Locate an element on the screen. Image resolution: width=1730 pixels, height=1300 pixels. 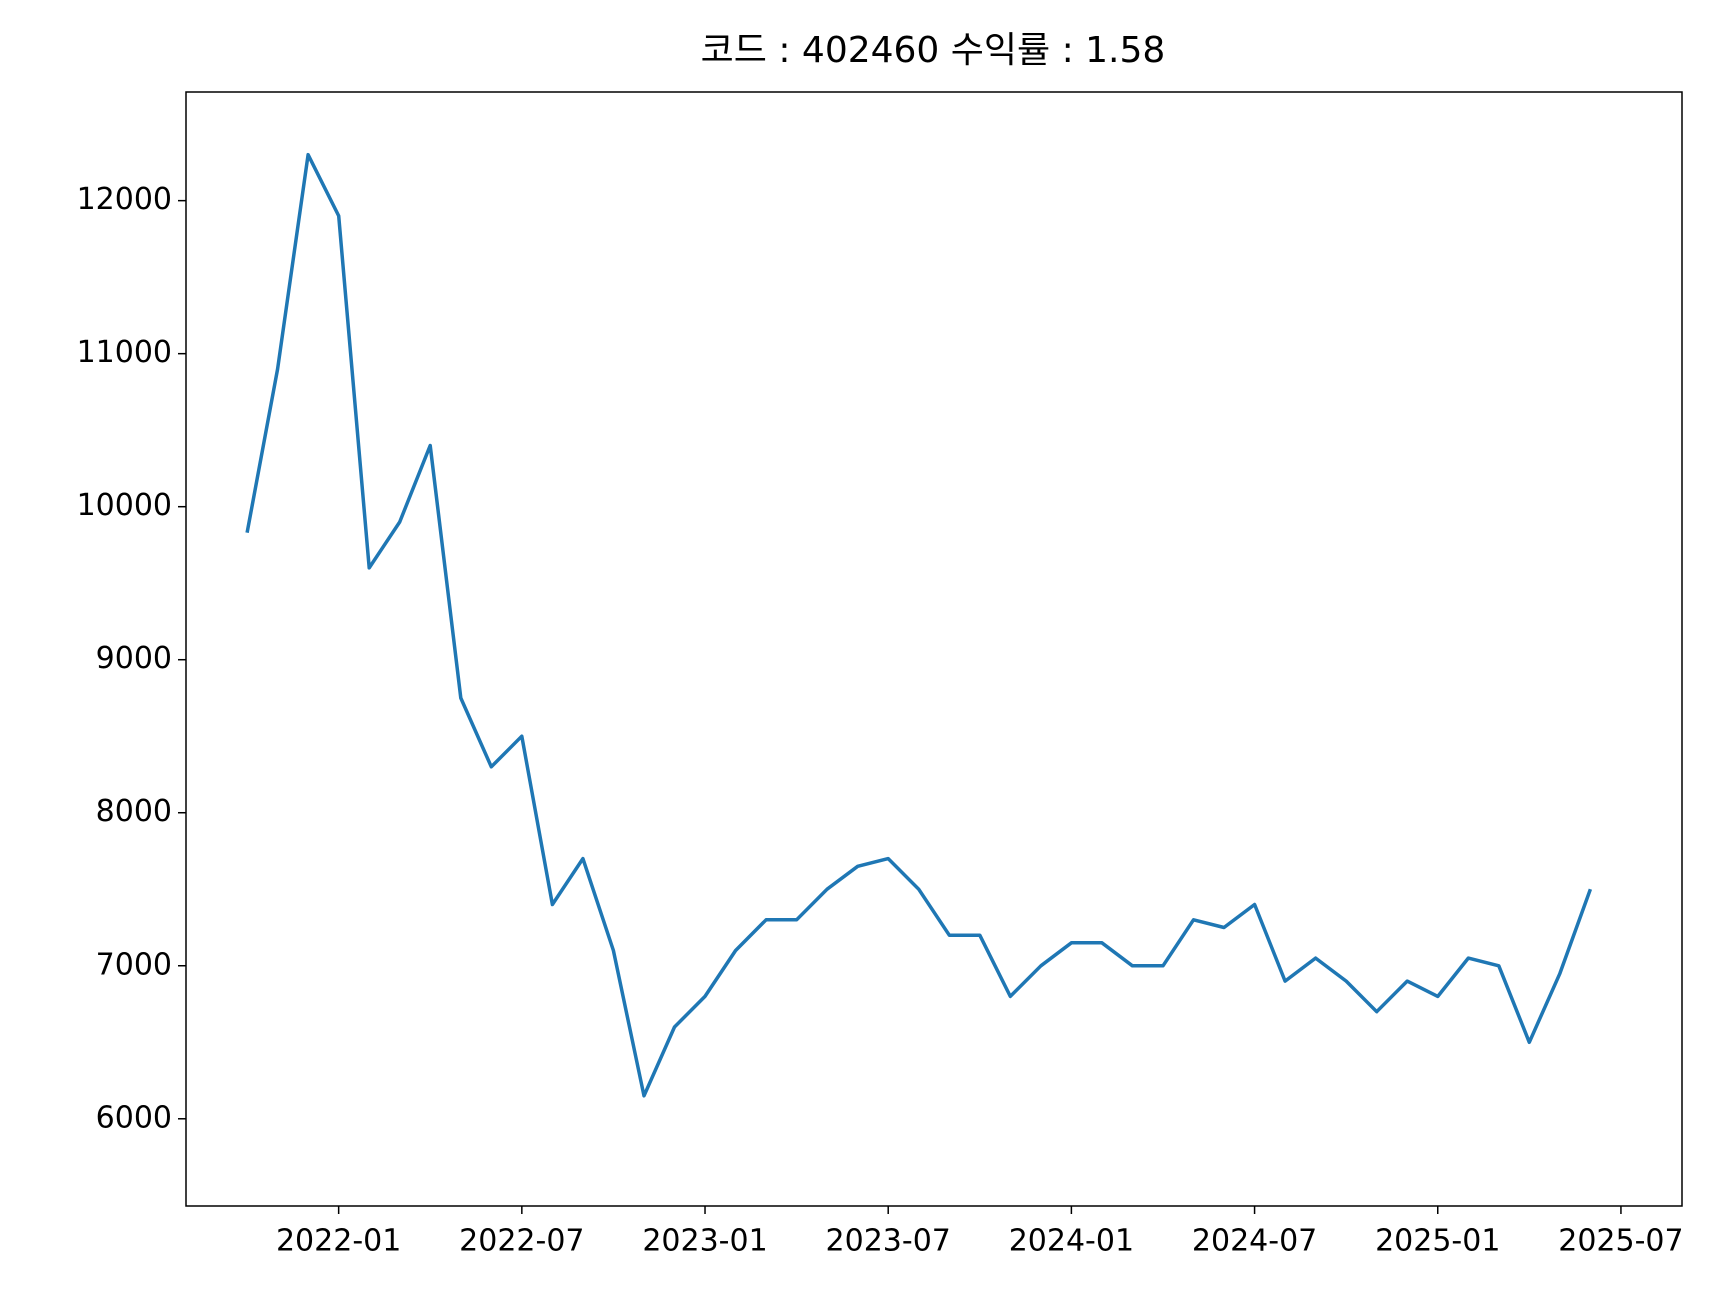
x-tick-label: 2024-07 is located at coordinates (1254, 1241).